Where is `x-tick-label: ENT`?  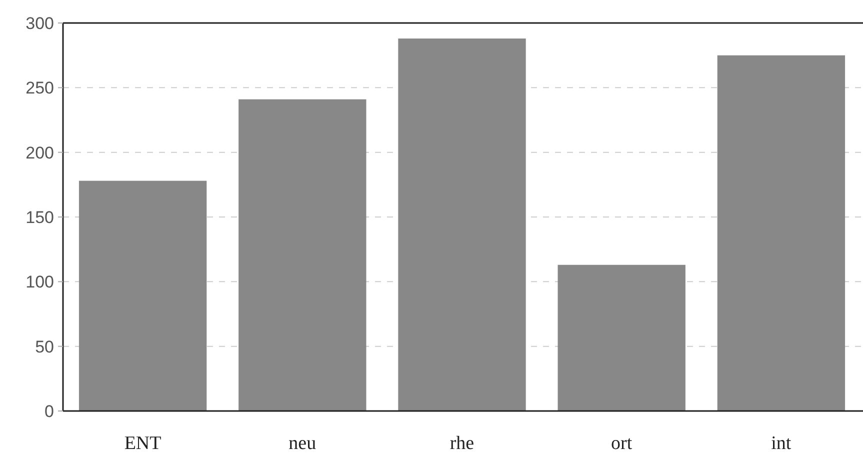 x-tick-label: ENT is located at coordinates (143, 443).